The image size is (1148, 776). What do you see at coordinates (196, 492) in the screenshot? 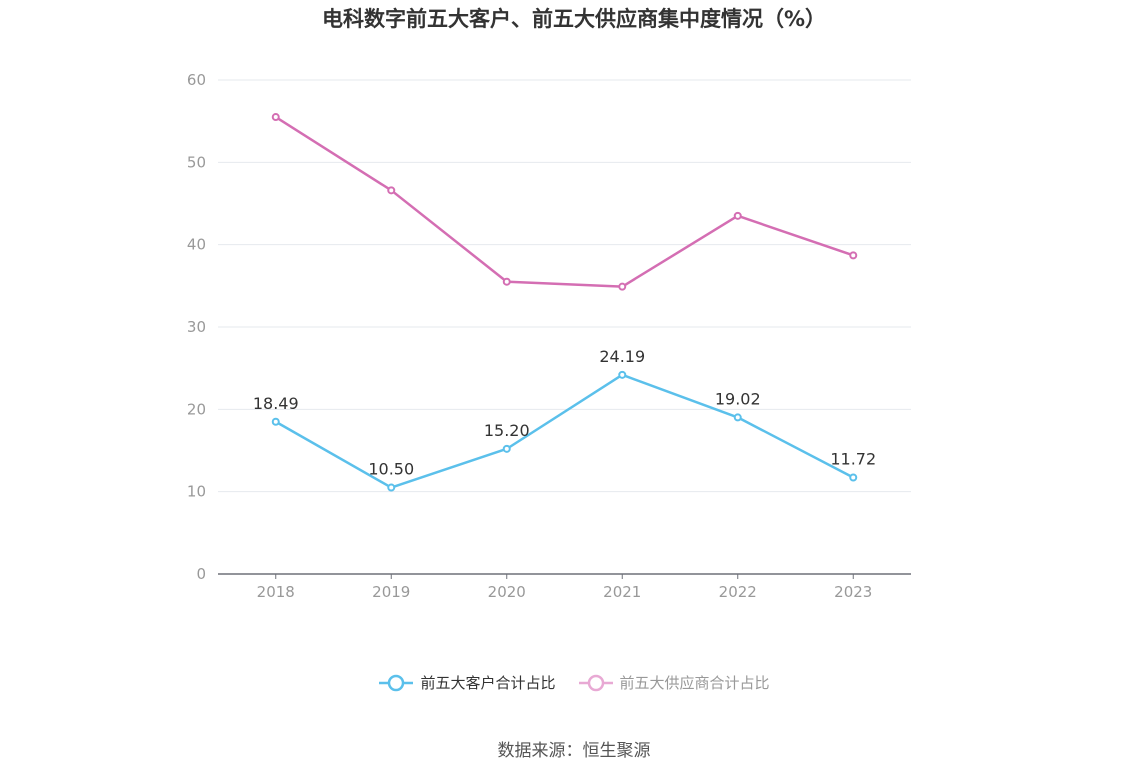
I see `y-tick-label: 10` at bounding box center [196, 492].